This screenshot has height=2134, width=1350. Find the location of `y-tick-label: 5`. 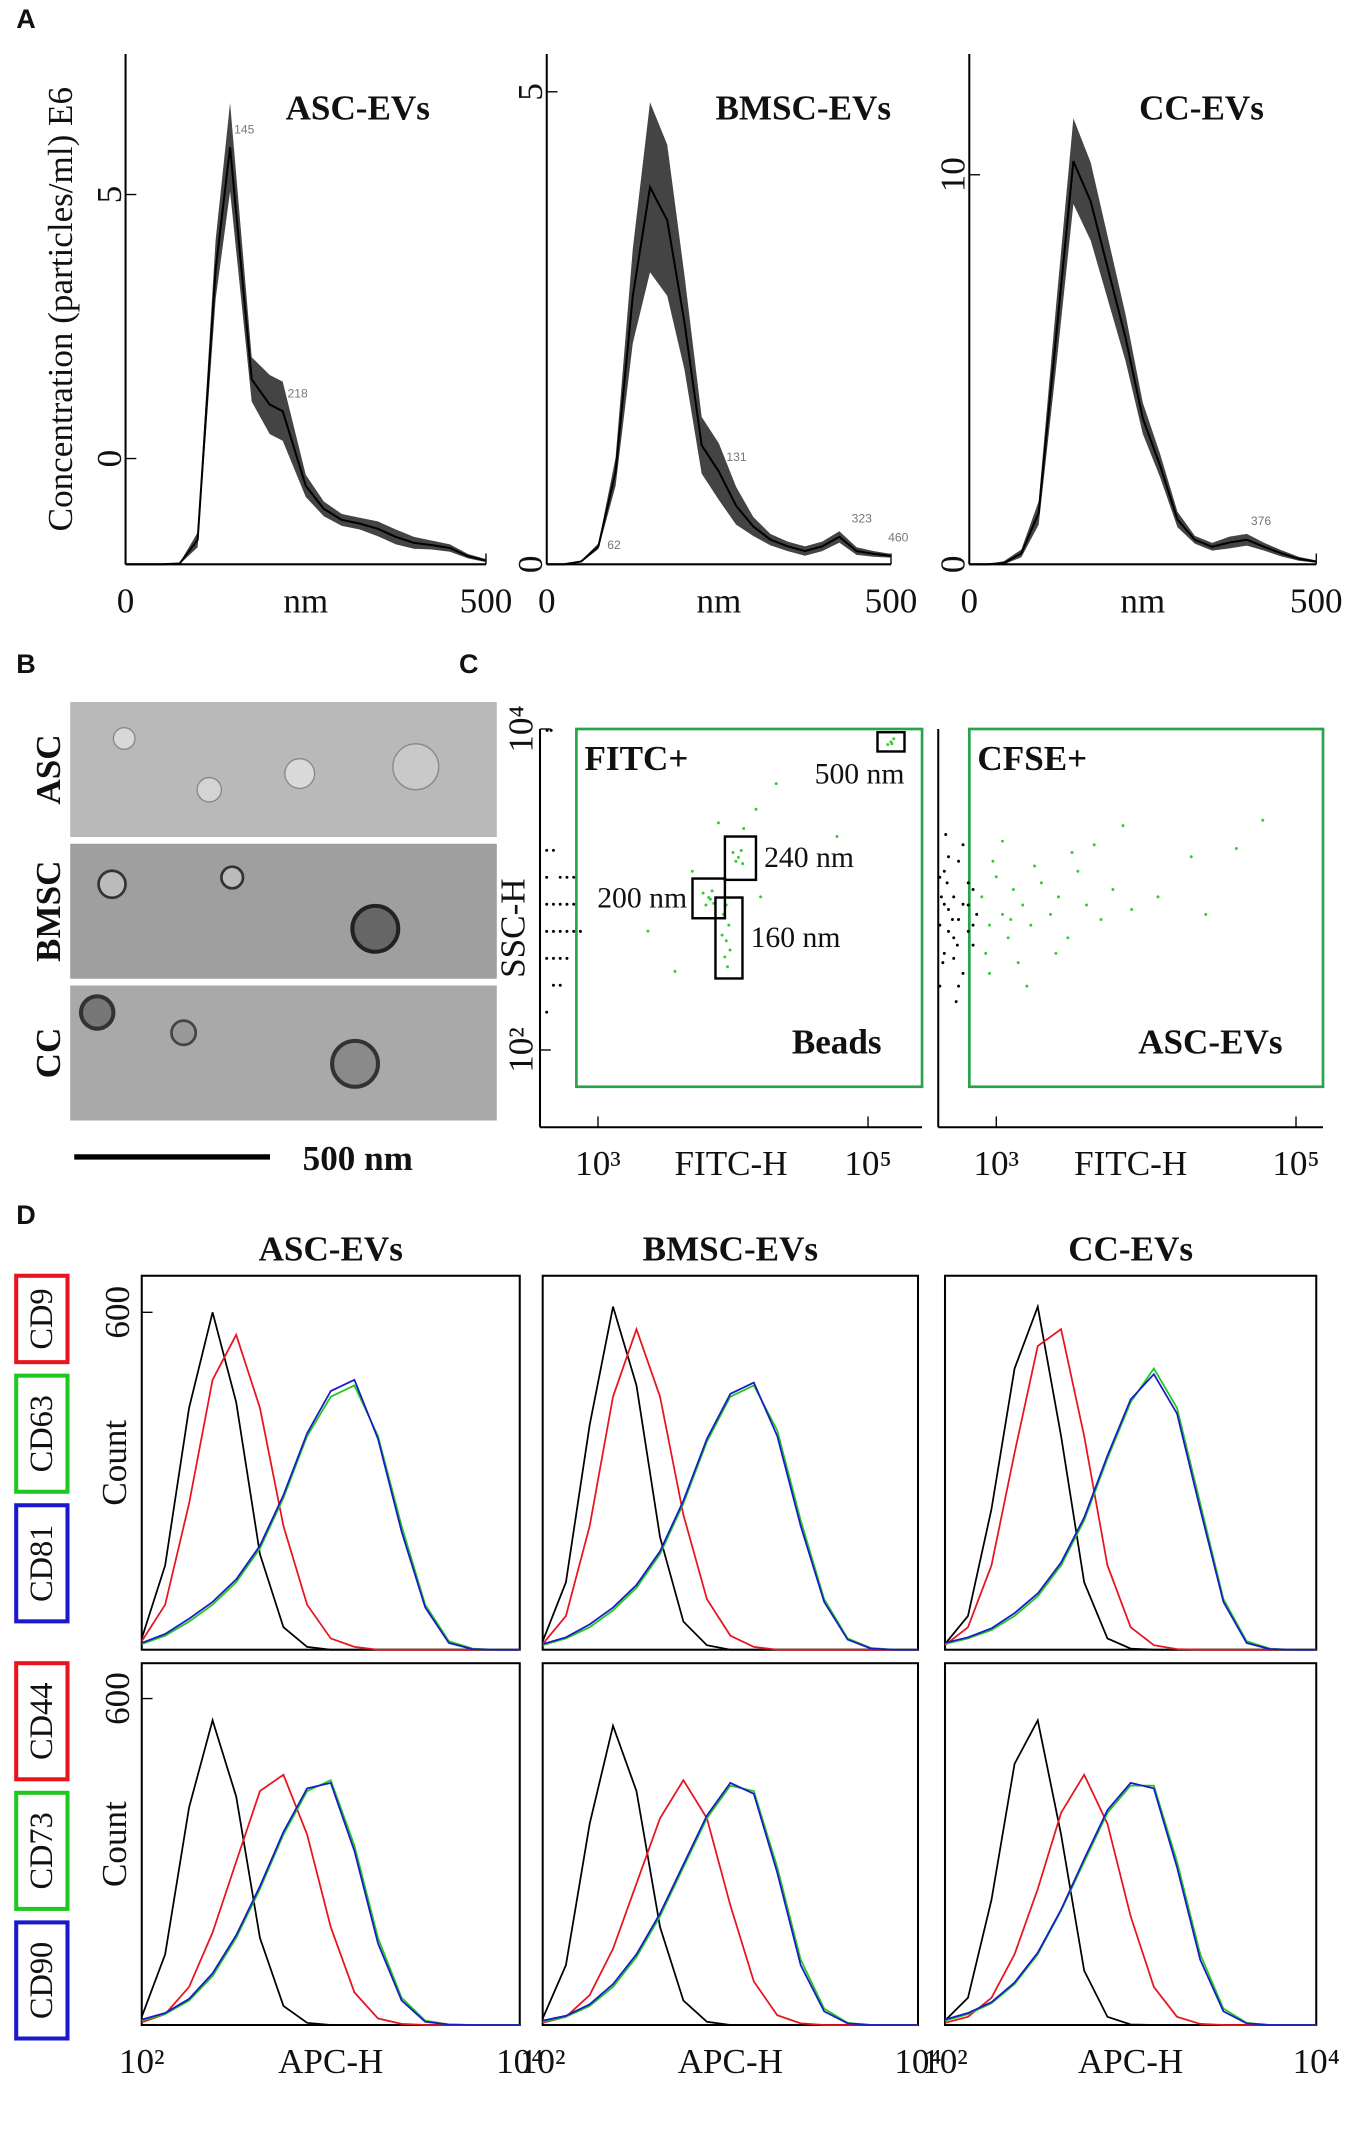

y-tick-label: 5 is located at coordinates (109, 195).